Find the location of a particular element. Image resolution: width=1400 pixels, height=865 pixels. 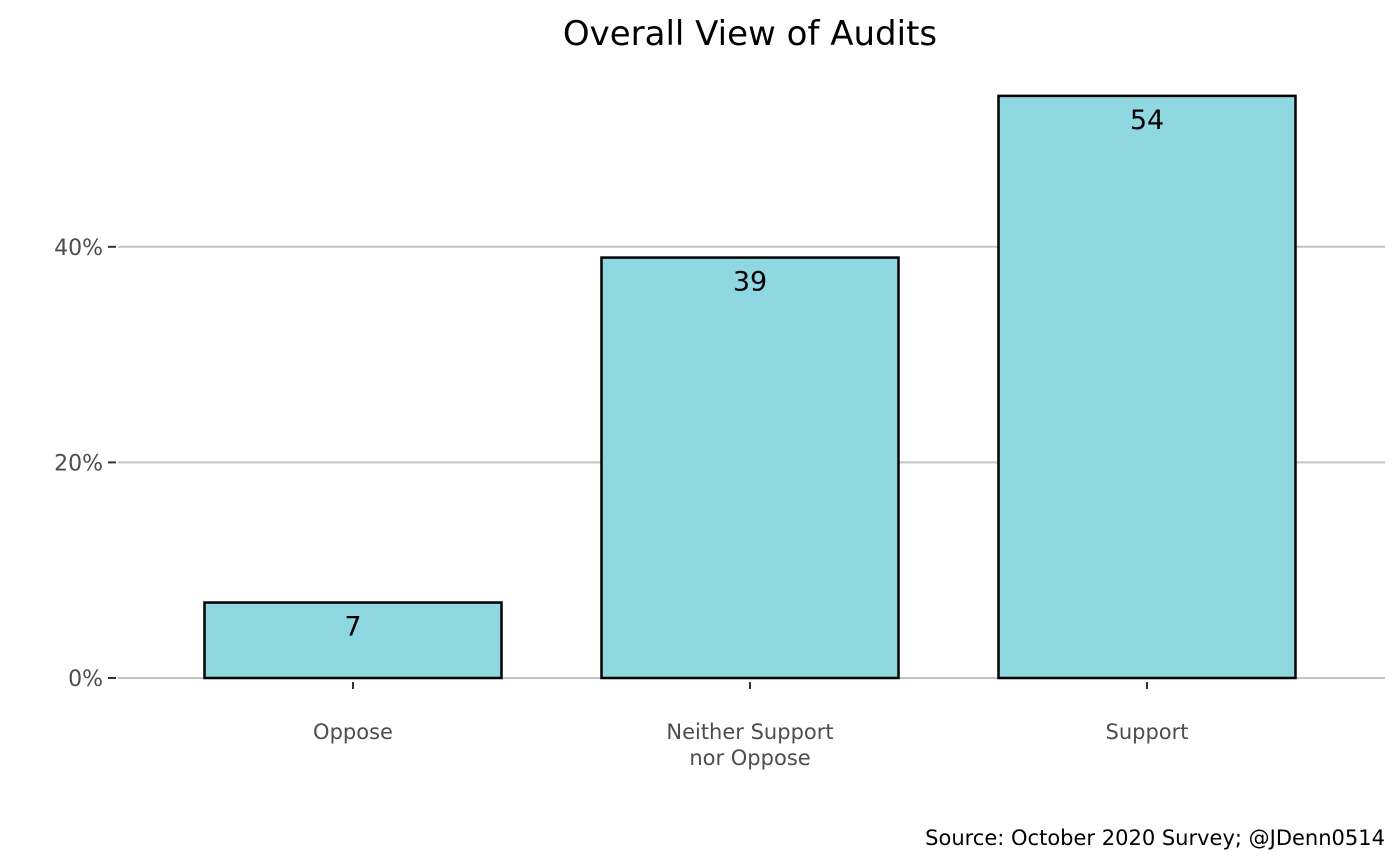

x-tick-label: Support is located at coordinates (1146, 732).